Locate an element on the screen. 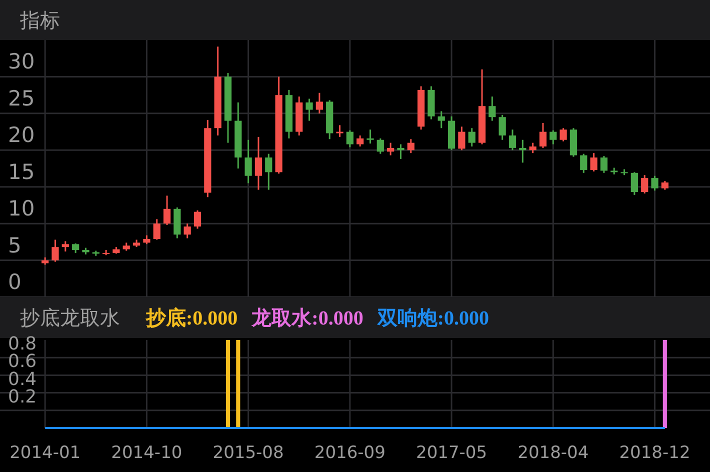 Image resolution: width=710 pixels, height=472 pixels. x-tick: 2018-04 is located at coordinates (553, 453).